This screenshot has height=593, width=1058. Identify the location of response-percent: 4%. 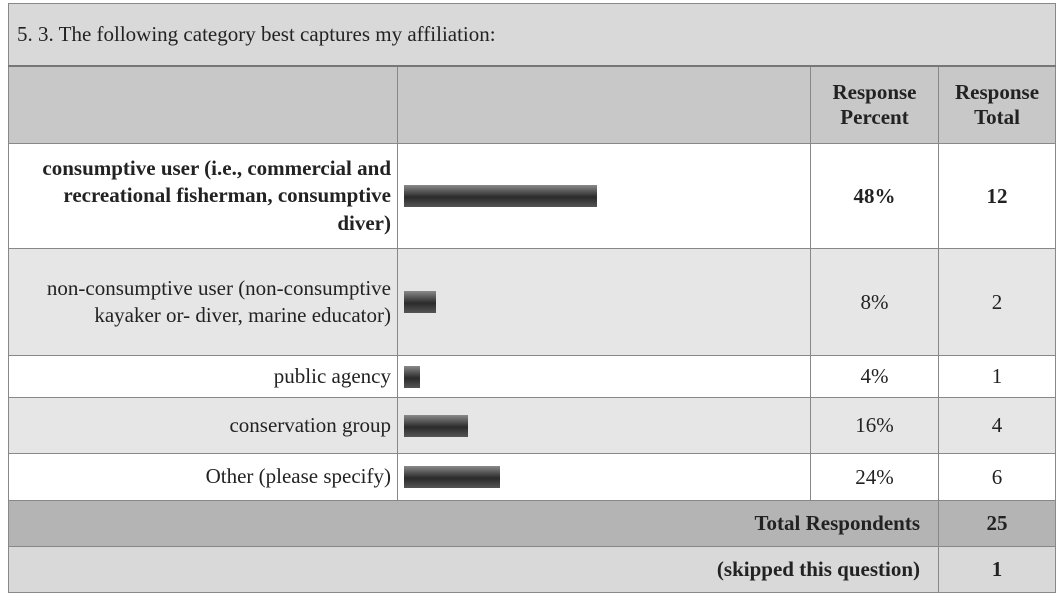
(874, 376).